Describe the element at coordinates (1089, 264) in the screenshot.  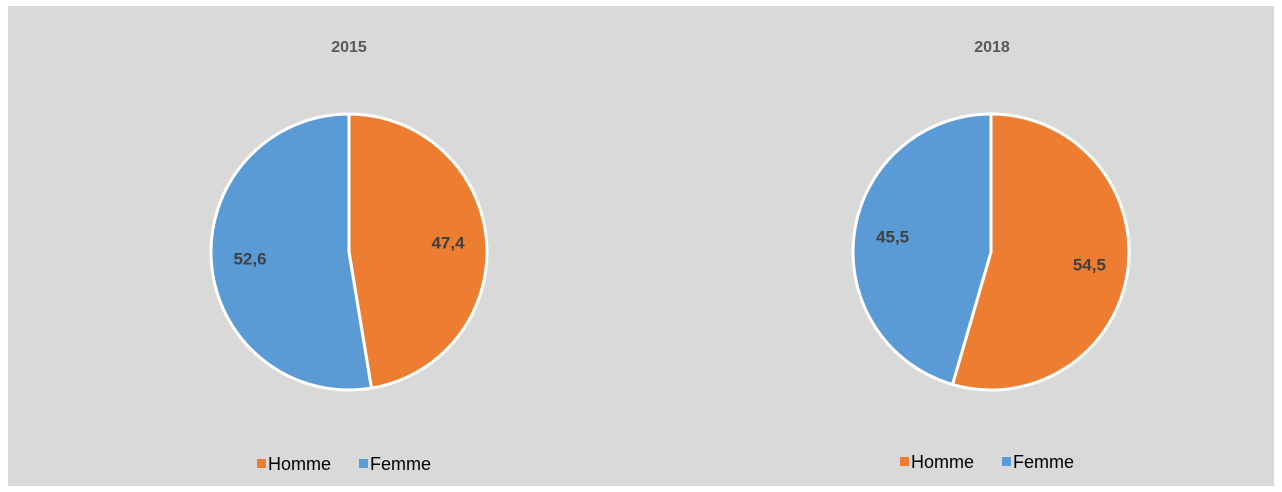
I see `data-label-homme: 54,5` at that location.